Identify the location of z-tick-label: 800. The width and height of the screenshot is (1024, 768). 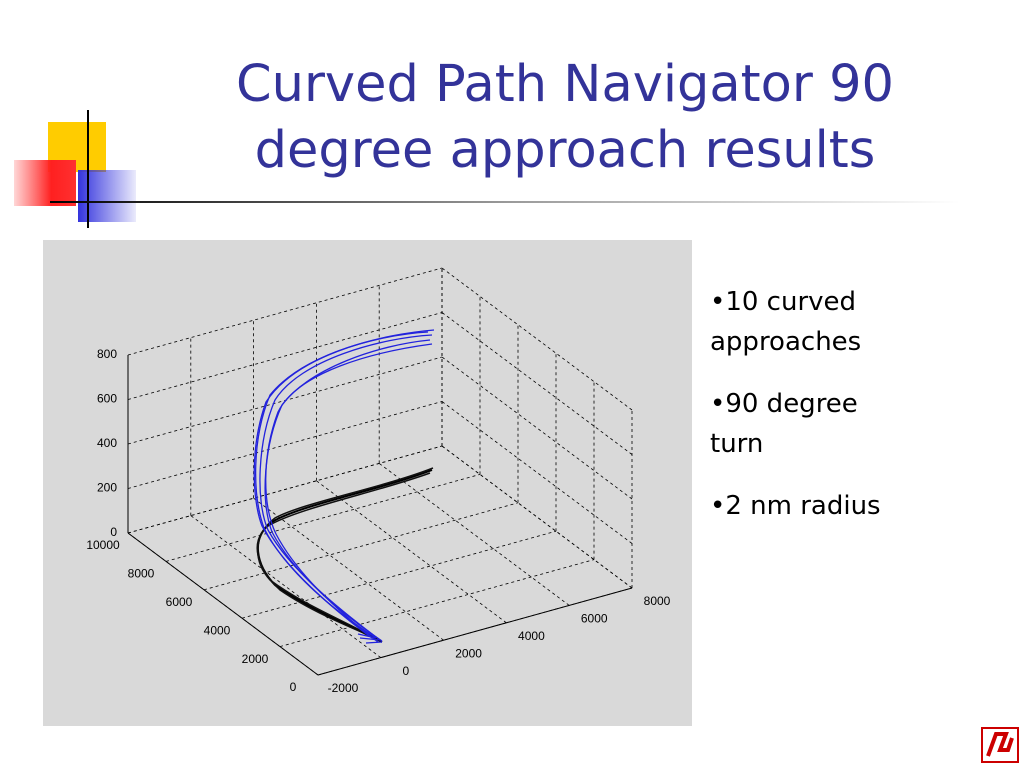
(107, 354).